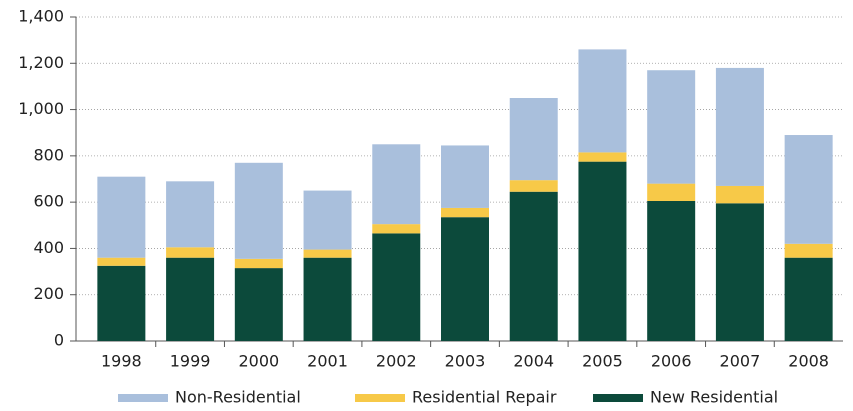 This screenshot has height=411, width=853. Describe the element at coordinates (41, 62) in the screenshot. I see `y-tick-label: 1,200` at that location.